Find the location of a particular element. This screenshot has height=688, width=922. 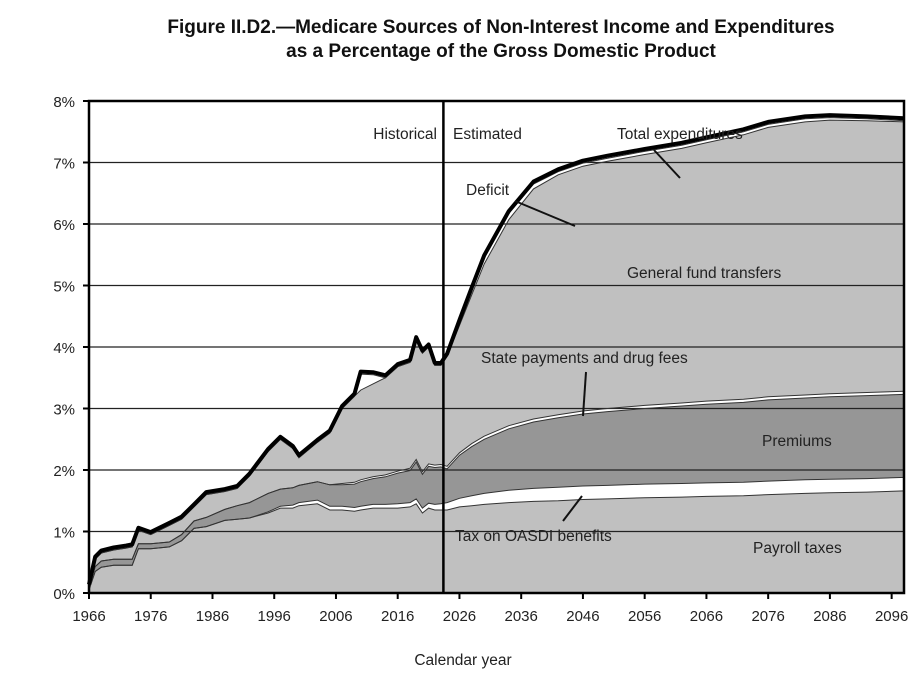

x-axis-label: Calendar year is located at coordinates (462, 660).